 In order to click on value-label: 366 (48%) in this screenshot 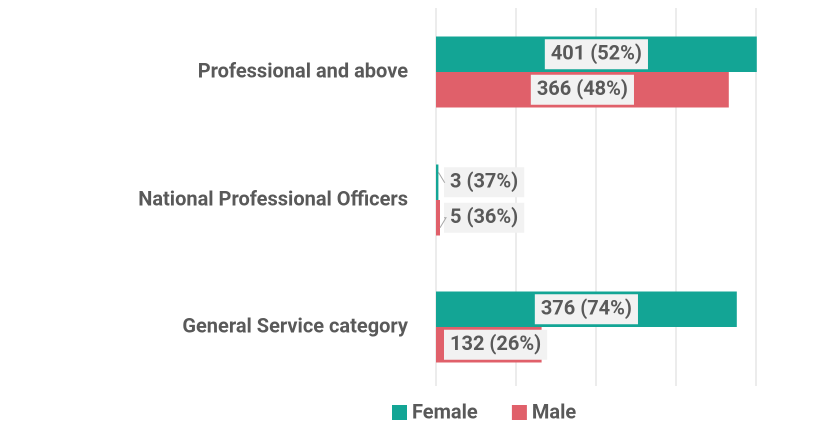, I will do `click(582, 88)`.